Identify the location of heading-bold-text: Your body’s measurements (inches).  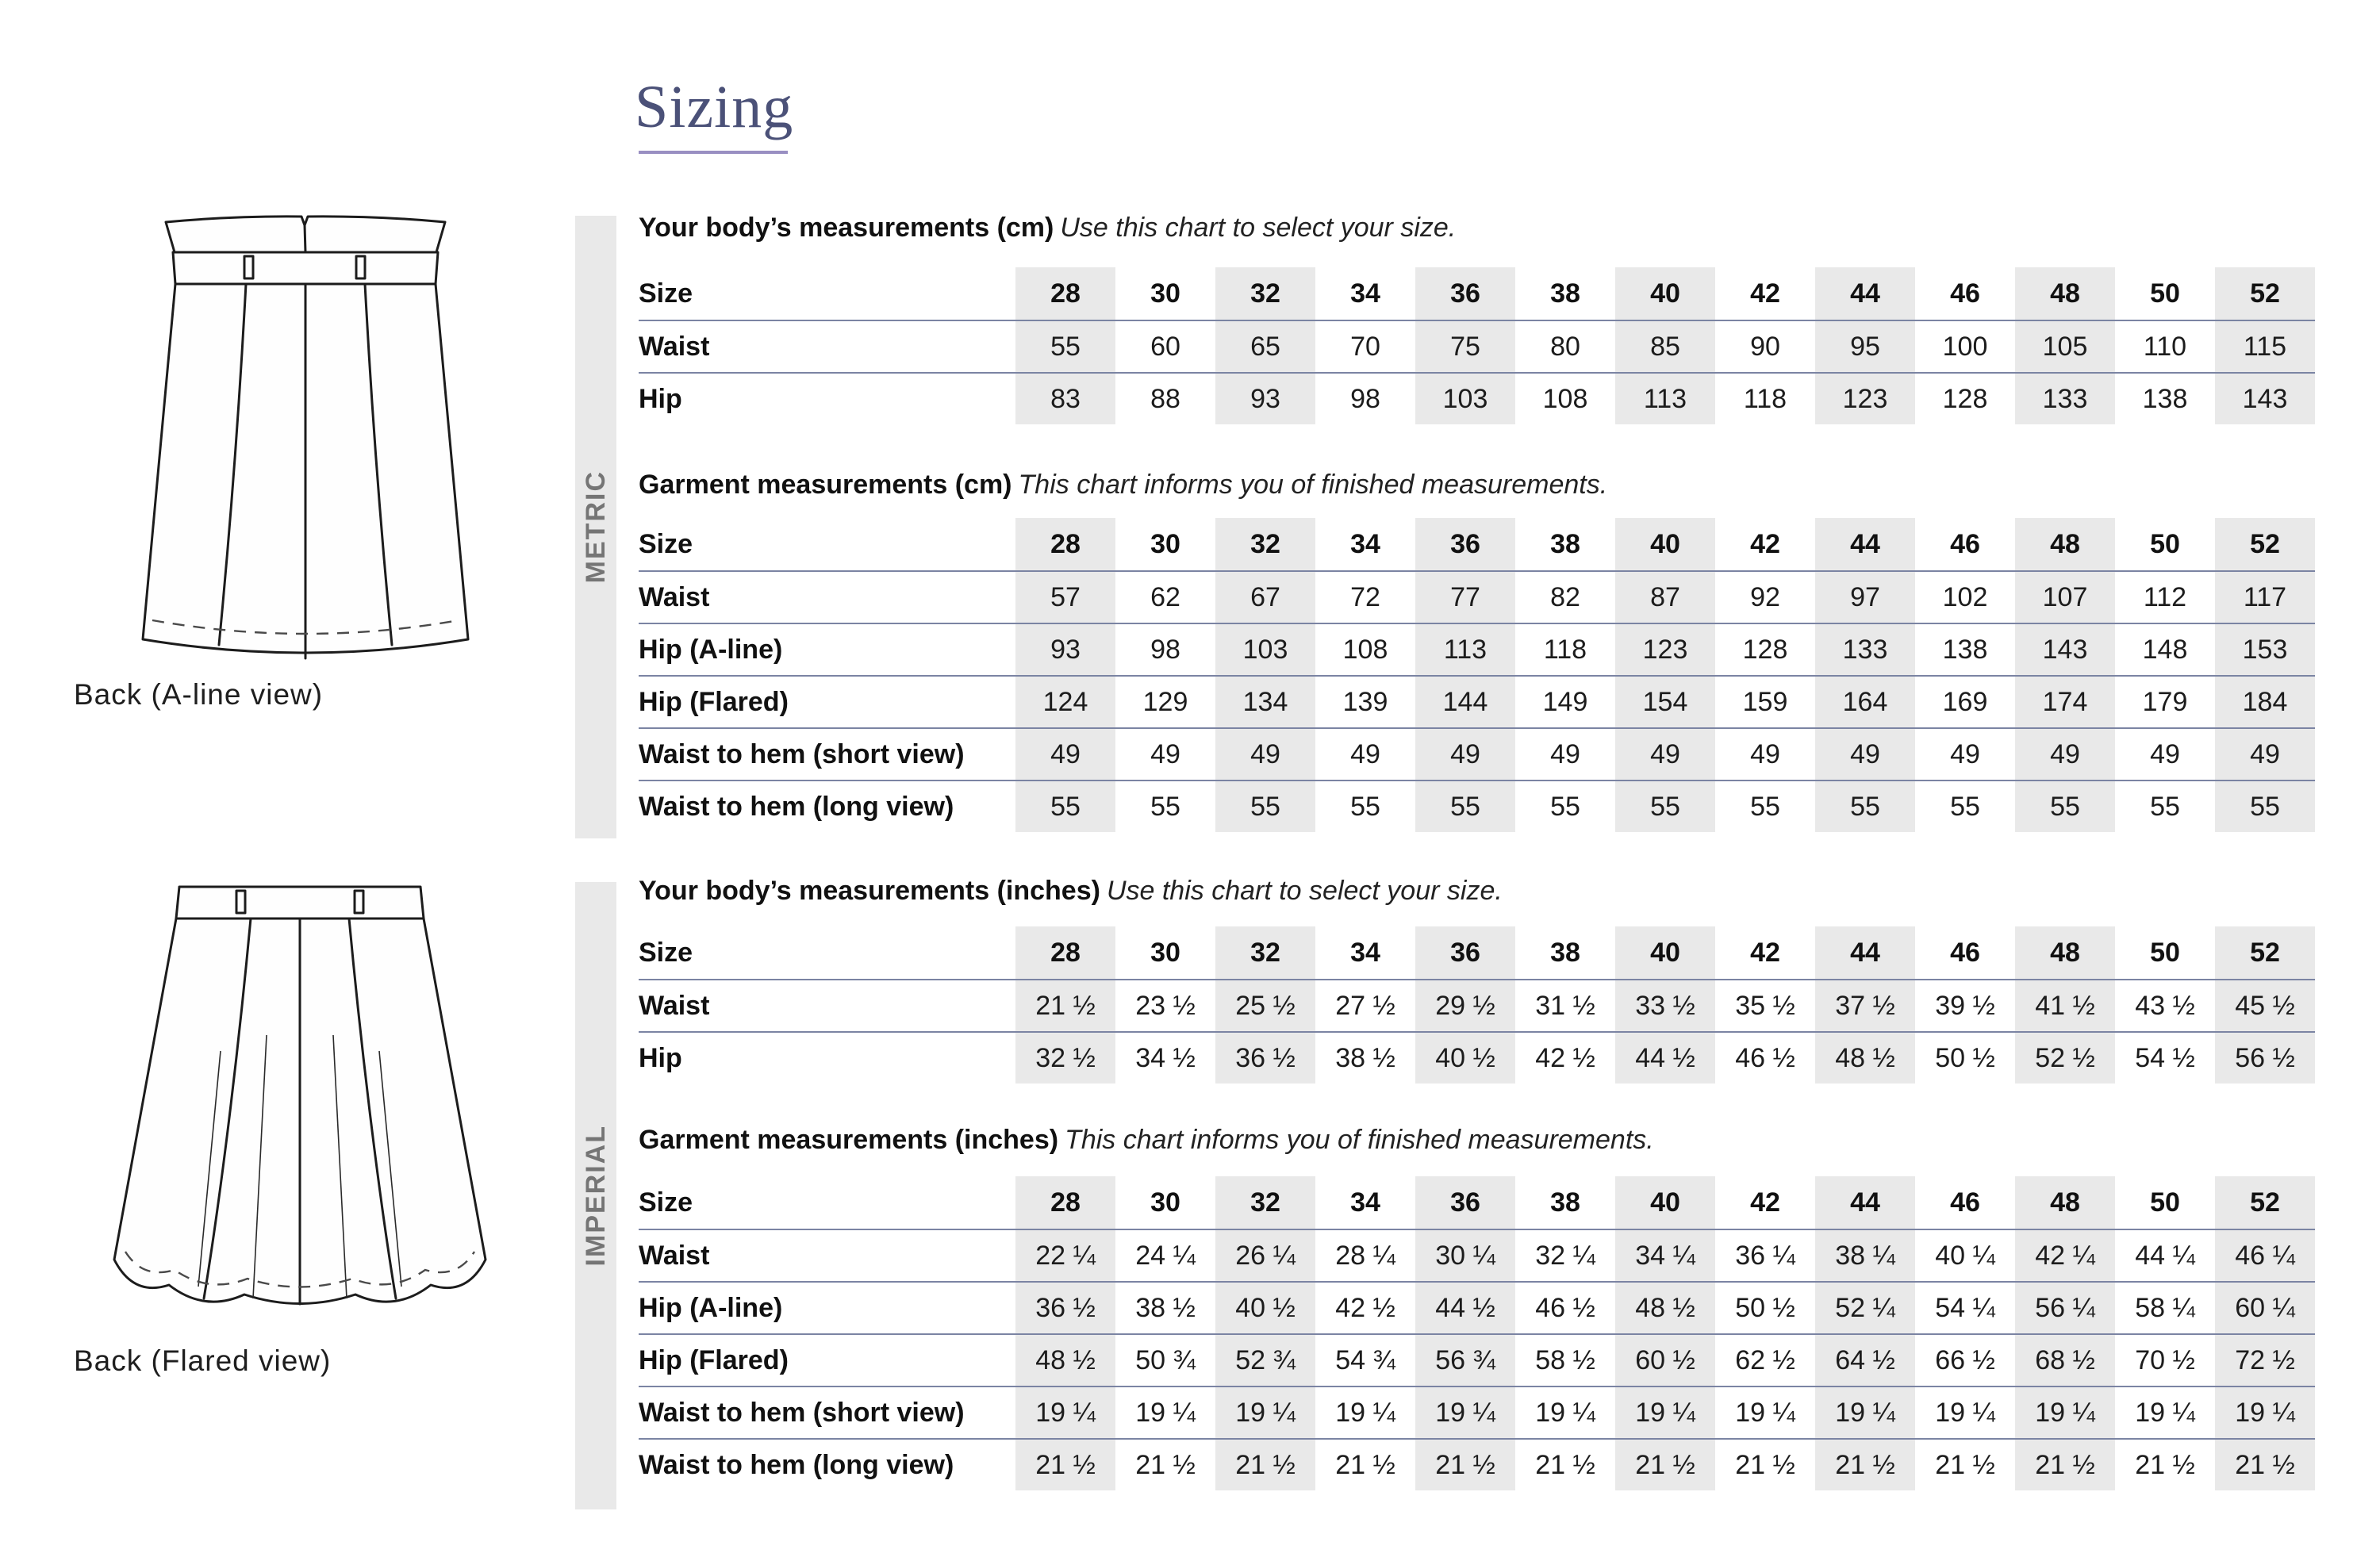
(869, 891).